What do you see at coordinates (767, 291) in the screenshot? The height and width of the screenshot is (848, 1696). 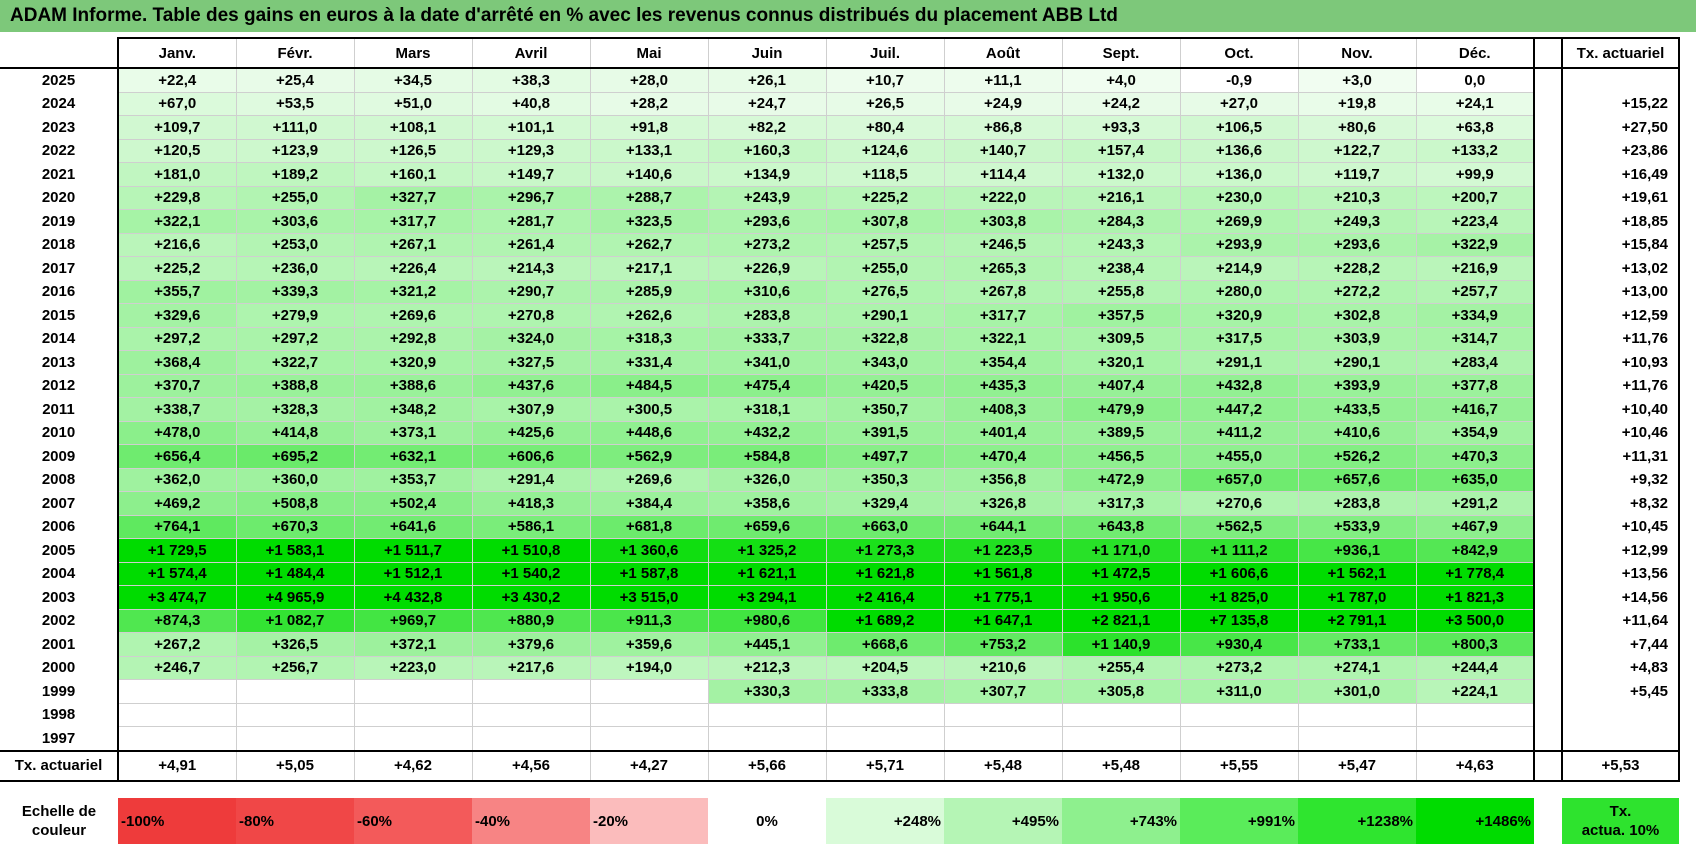 I see `gain-cell: +310,6` at bounding box center [767, 291].